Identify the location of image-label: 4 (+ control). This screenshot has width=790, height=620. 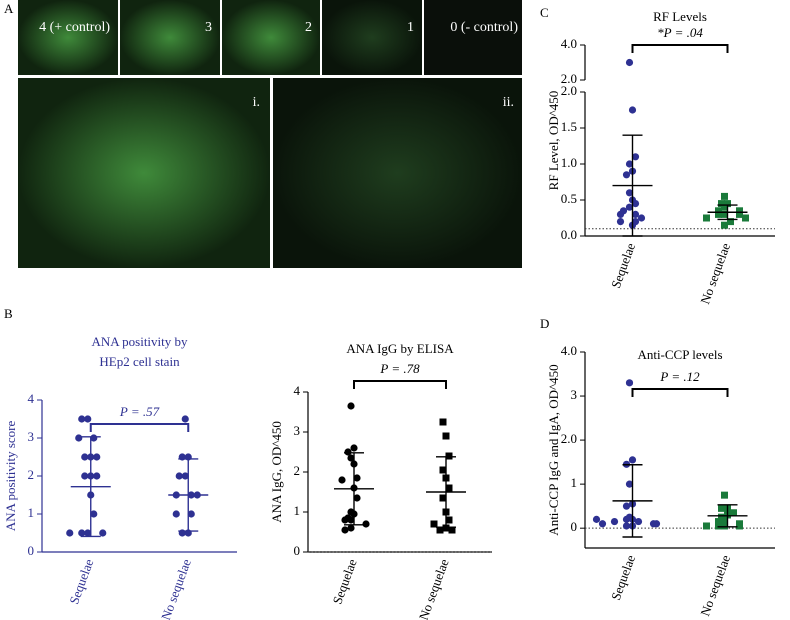
(74, 27).